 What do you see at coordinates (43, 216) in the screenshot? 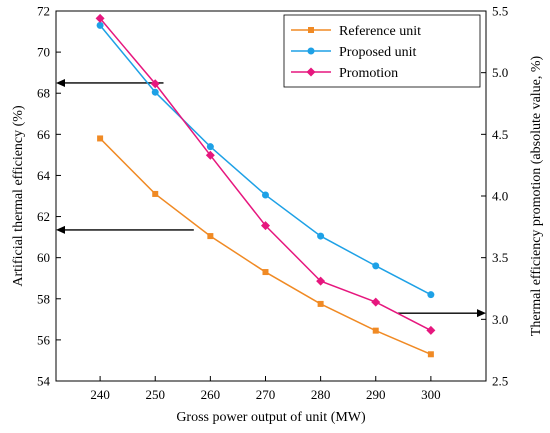
I see `y-tick-label: 62` at bounding box center [43, 216].